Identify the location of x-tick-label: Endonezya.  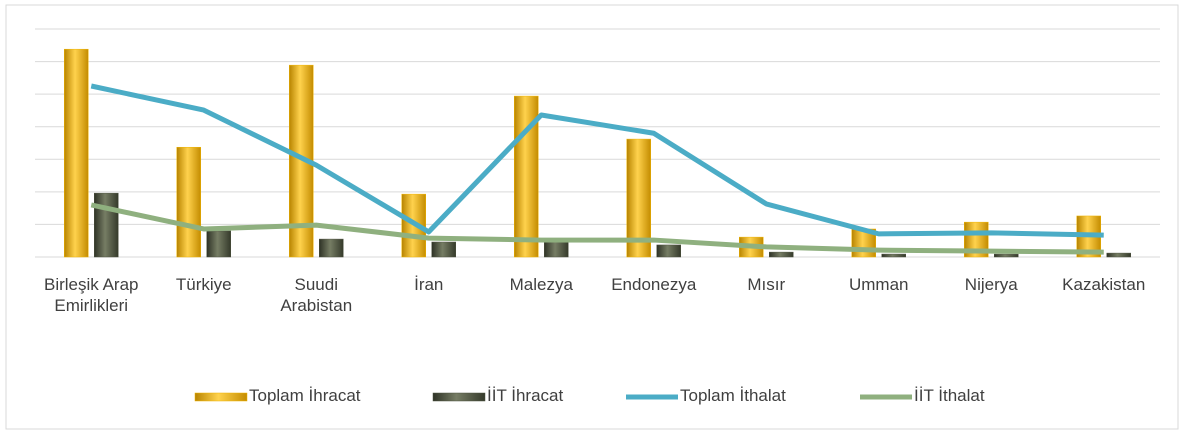
(654, 284).